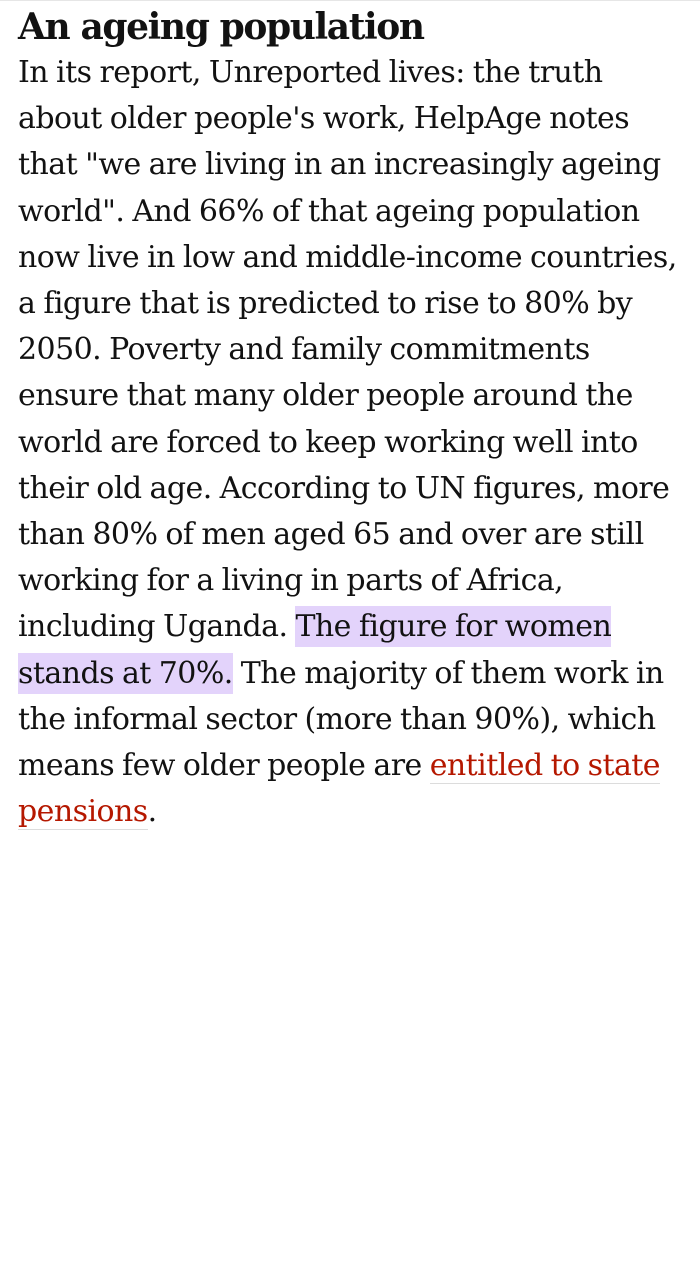  Describe the element at coordinates (339, 789) in the screenshot. I see `state-pensions-link: entitled to state pensions` at that location.